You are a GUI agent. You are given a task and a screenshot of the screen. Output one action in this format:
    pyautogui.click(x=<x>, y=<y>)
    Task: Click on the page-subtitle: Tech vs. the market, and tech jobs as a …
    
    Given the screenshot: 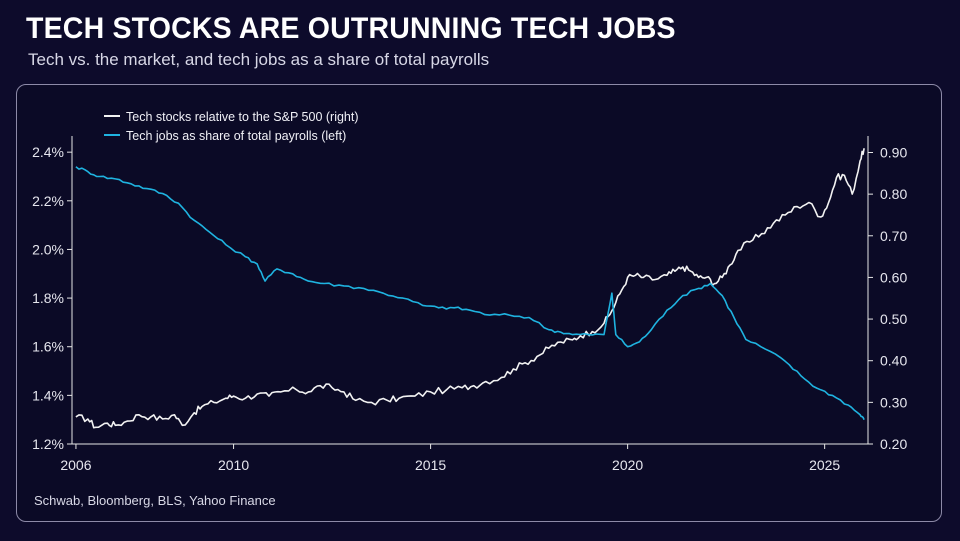 What is the action you would take?
    pyautogui.click(x=259, y=59)
    